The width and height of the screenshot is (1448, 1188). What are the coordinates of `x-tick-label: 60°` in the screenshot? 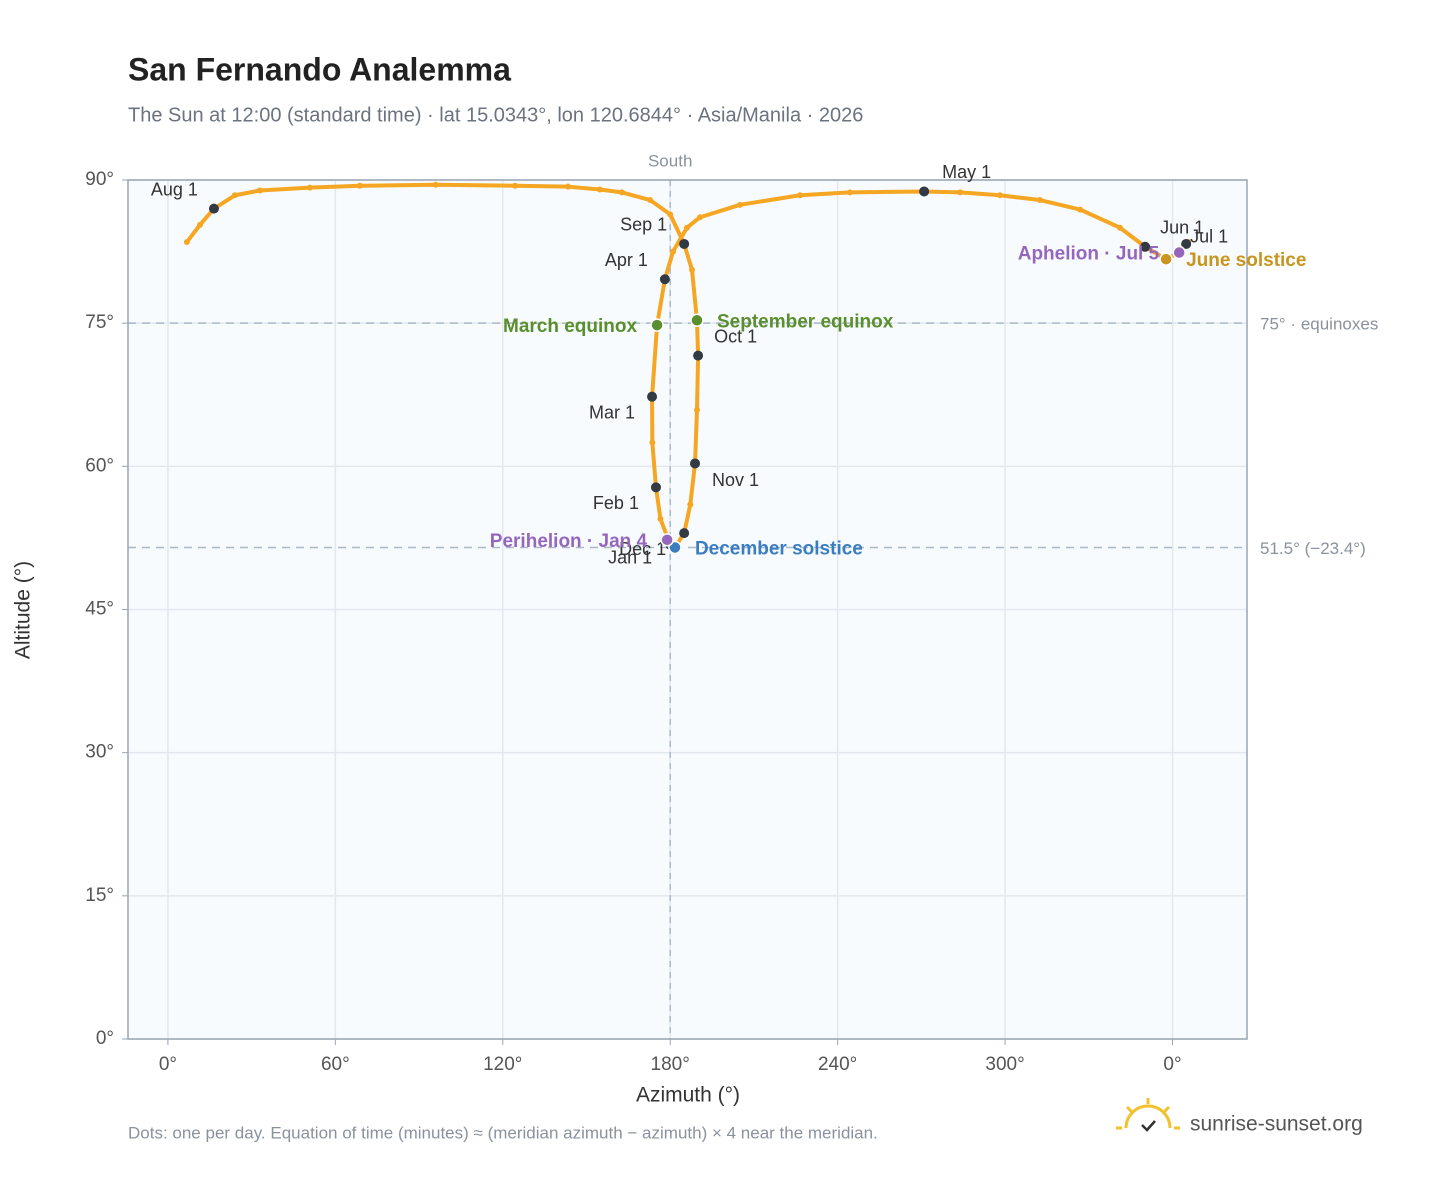 It's located at (335, 1064).